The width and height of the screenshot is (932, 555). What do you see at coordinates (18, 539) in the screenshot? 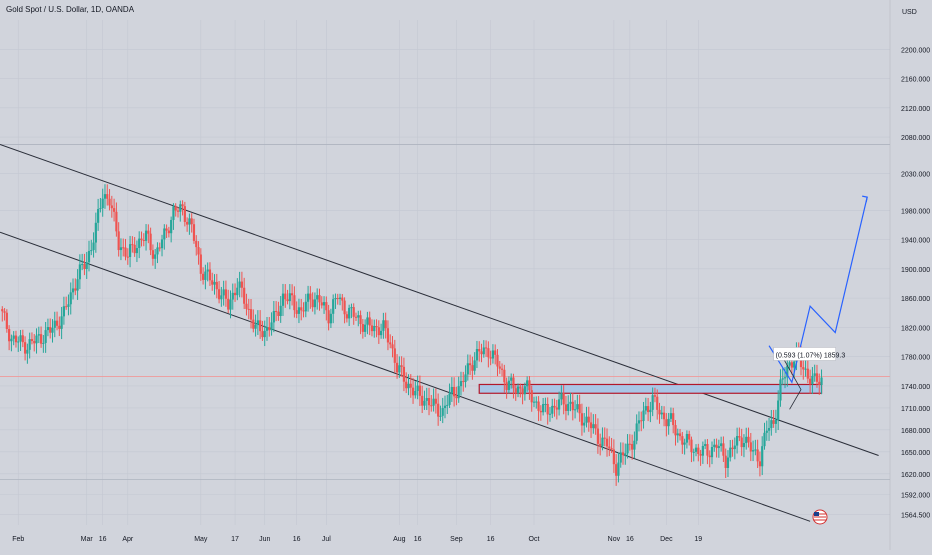
I see `x-tick-label: Feb` at bounding box center [18, 539].